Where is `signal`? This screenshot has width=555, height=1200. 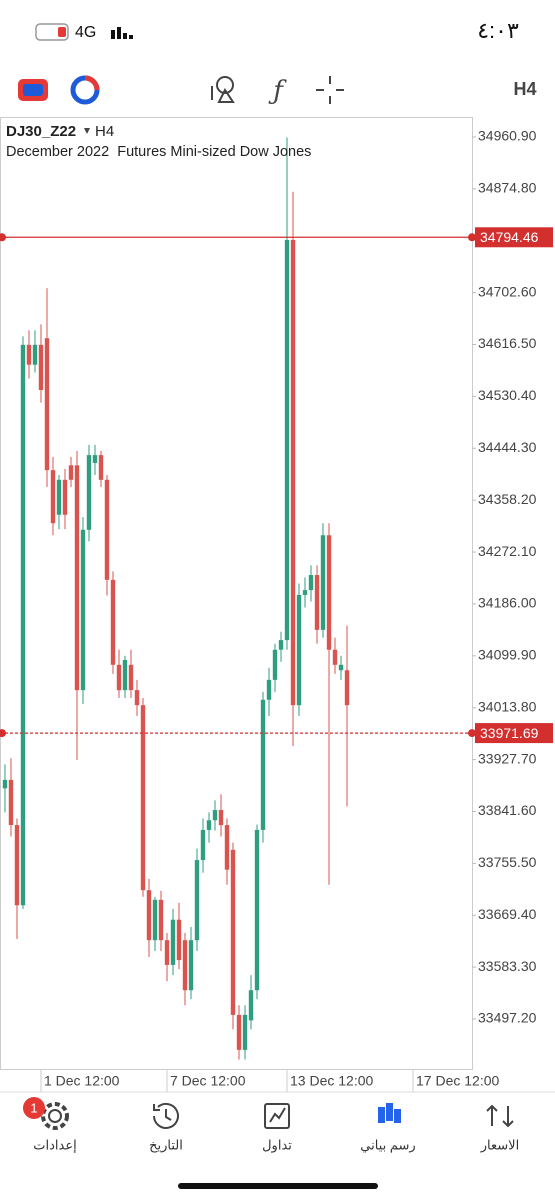
signal is located at coordinates (122, 33).